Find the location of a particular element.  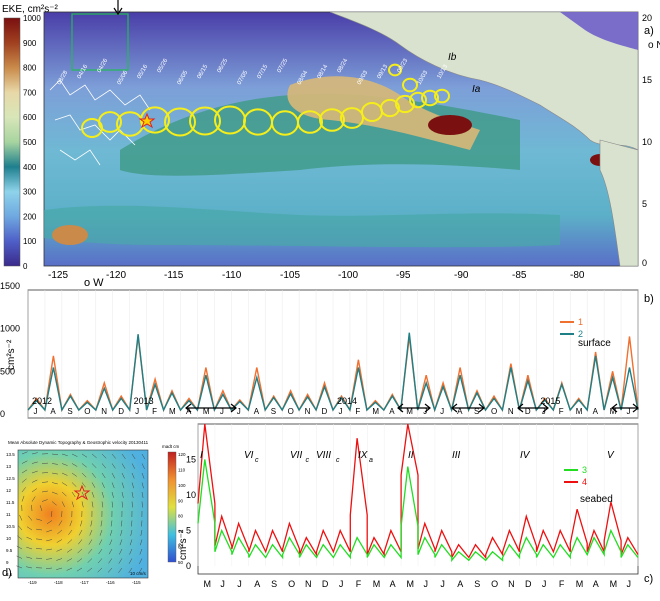

panel-c-ytick-label: 5 is located at coordinates (188, 531).